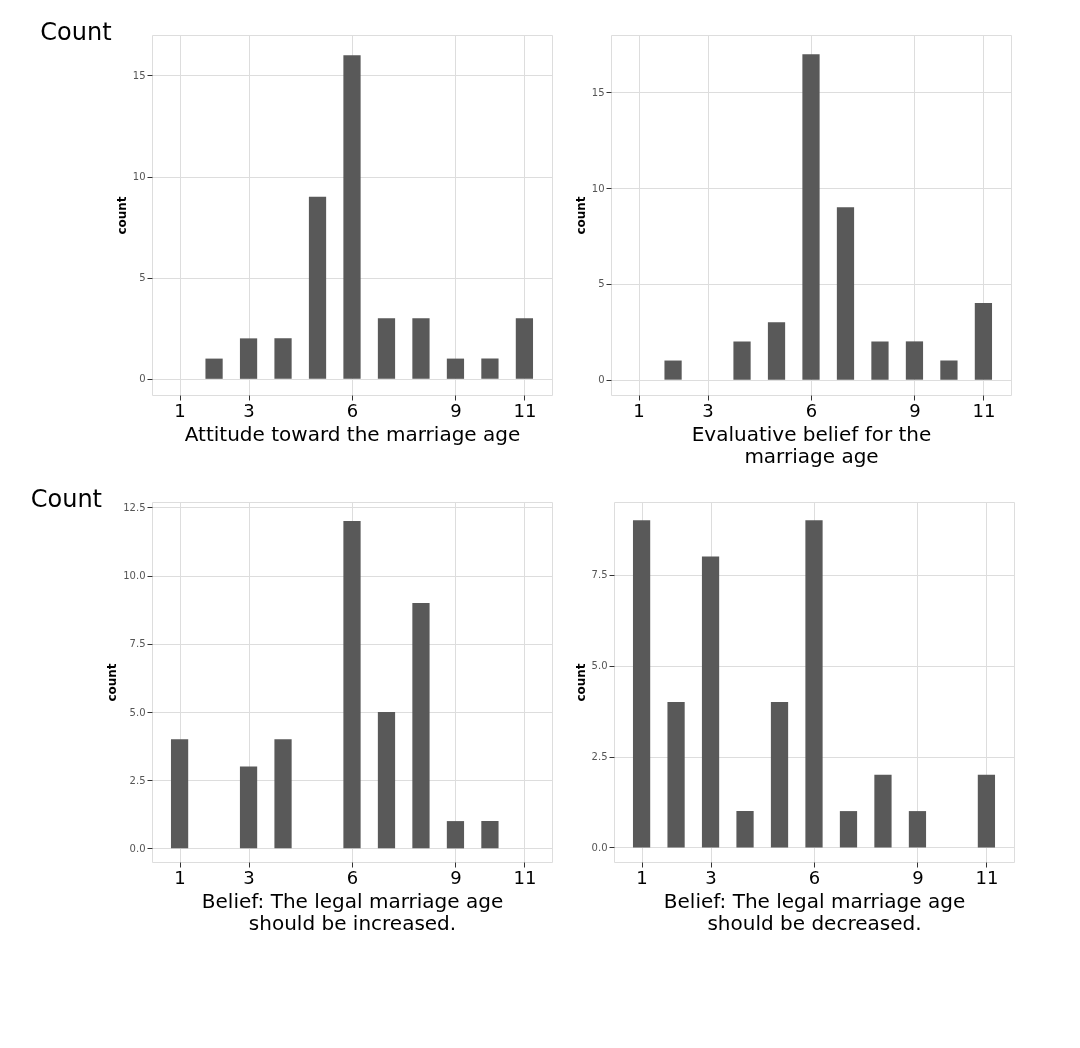 The height and width of the screenshot is (1048, 1080). Describe the element at coordinates (134, 576) in the screenshot. I see `y-tick-label: 10.0` at that location.